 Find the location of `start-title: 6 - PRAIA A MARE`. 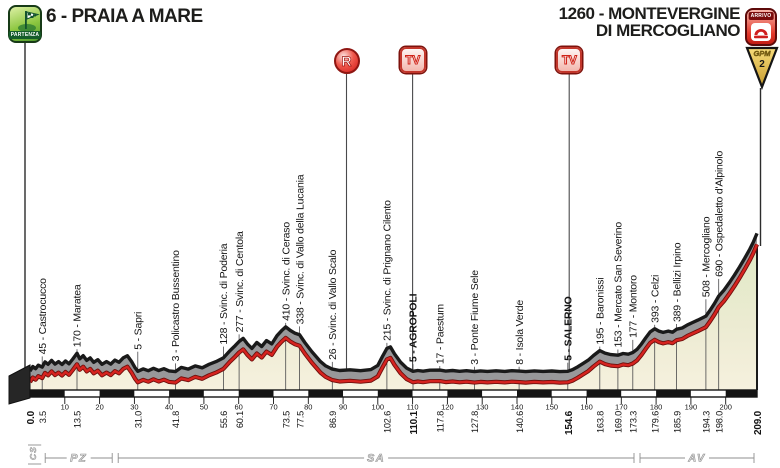

start-title: 6 - PRAIA A MARE is located at coordinates (124, 16).